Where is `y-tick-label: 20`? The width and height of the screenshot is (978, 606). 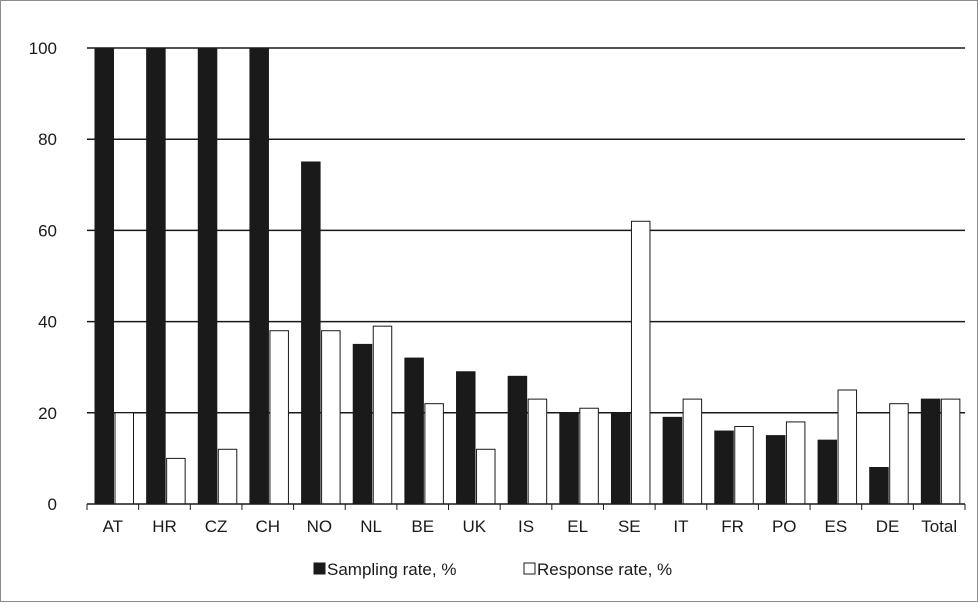 y-tick-label: 20 is located at coordinates (47, 413).